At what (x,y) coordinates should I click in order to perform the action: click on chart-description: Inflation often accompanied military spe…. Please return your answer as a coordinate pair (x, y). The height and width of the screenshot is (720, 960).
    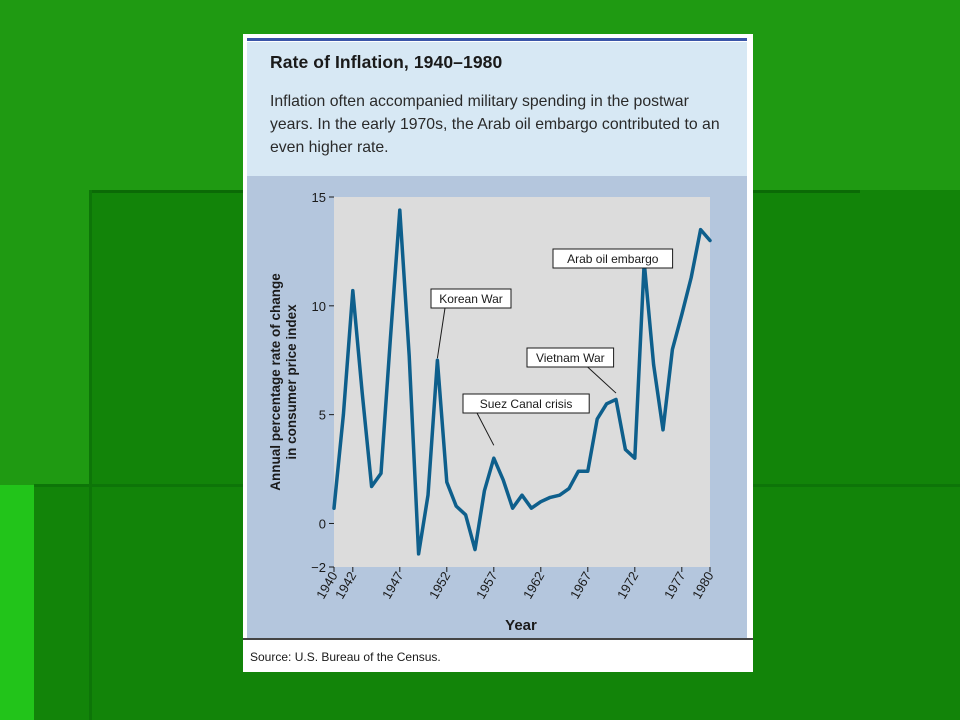
    Looking at the image, I should click on (495, 124).